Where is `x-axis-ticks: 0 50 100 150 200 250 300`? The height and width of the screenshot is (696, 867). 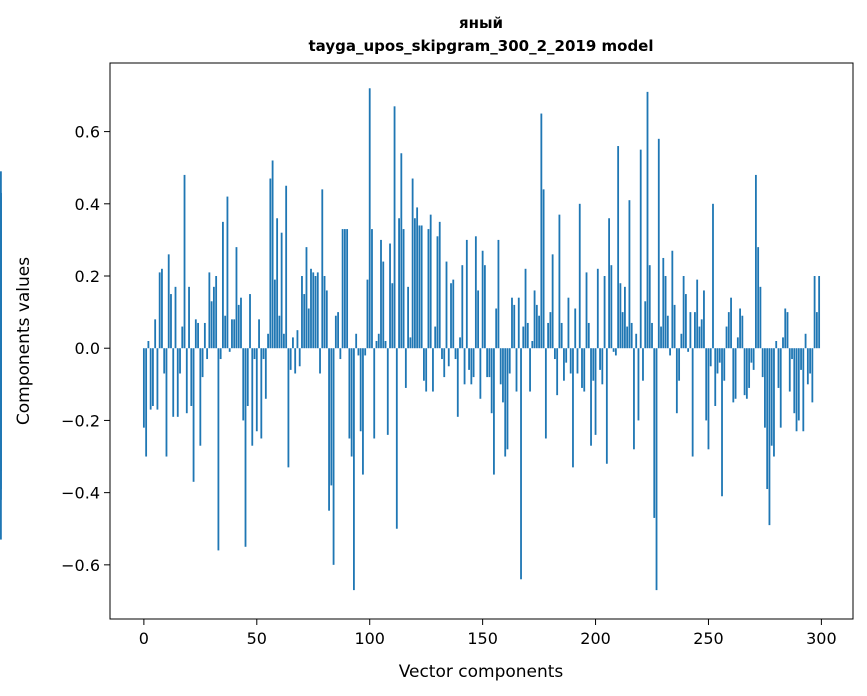
x-axis-ticks: 0 50 100 150 200 250 300 is located at coordinates (488, 633).